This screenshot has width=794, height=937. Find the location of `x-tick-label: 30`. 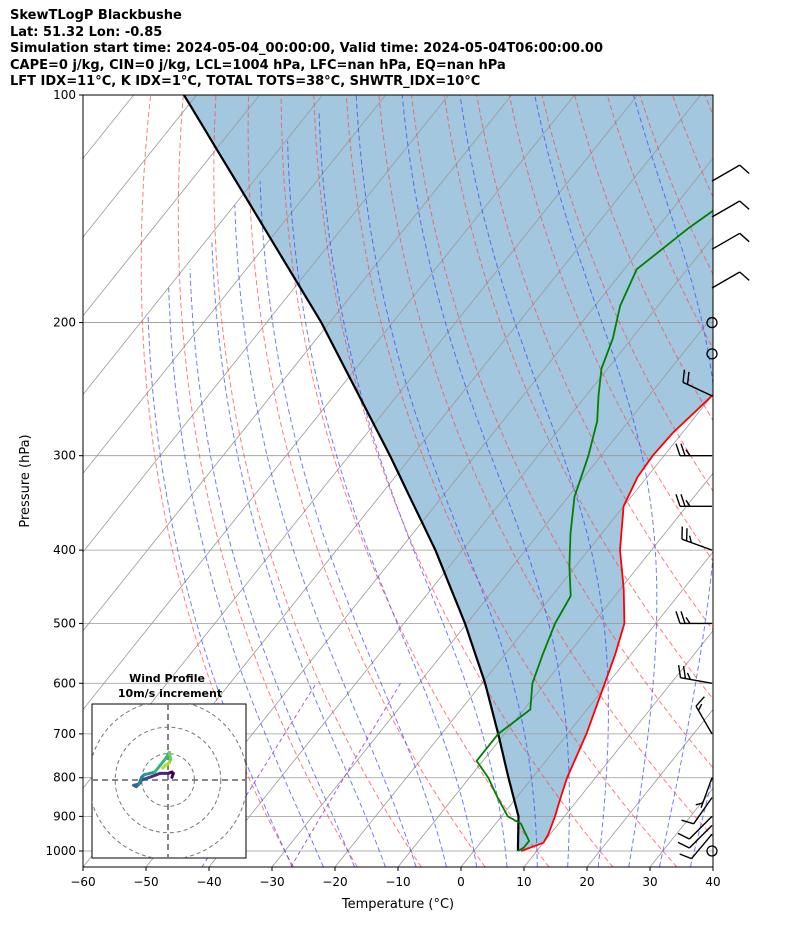

x-tick-label: 30 is located at coordinates (649, 882).